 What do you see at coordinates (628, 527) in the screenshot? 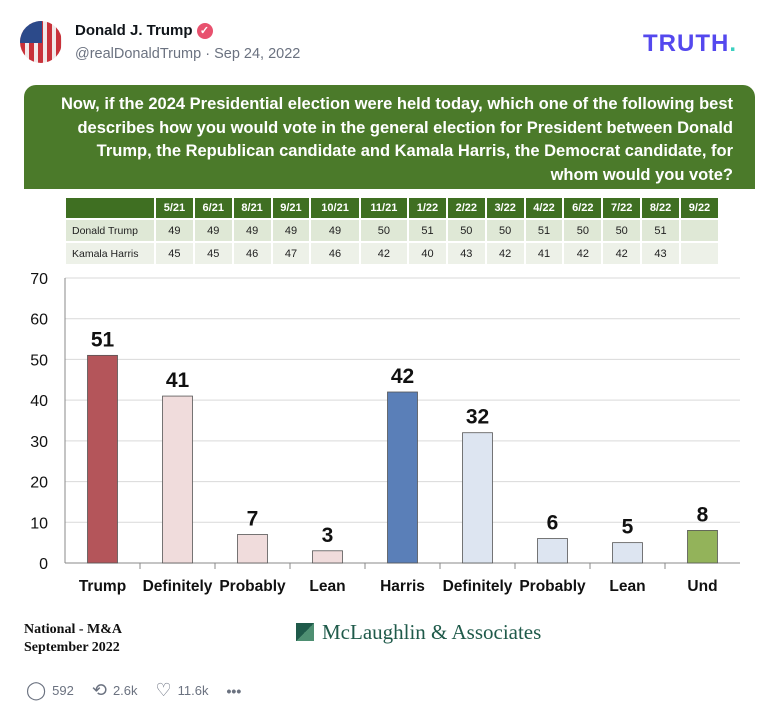
I see `data-label: 5` at bounding box center [628, 527].